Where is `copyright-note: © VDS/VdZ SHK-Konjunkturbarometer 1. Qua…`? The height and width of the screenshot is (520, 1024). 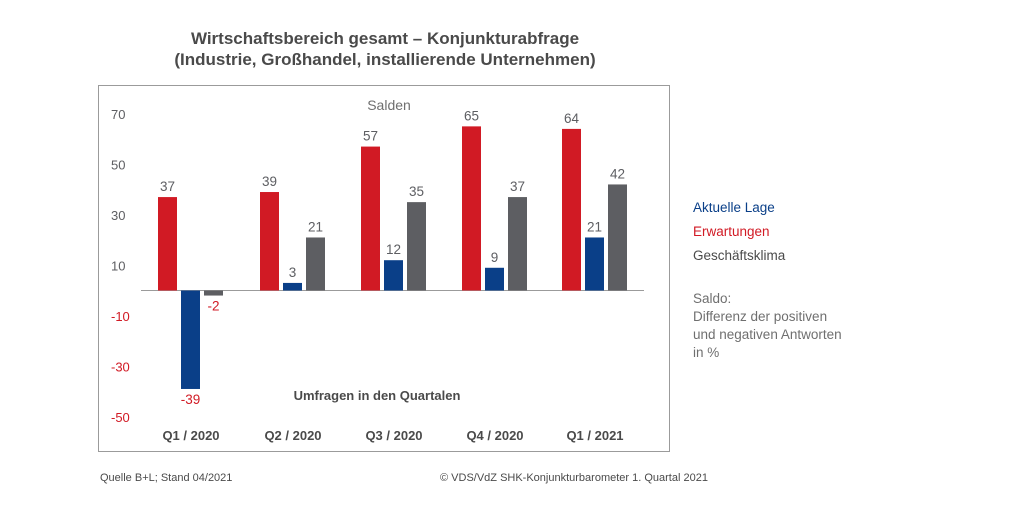
copyright-note: © VDS/VdZ SHK-Konjunkturbarometer 1. Qua… is located at coordinates (574, 478).